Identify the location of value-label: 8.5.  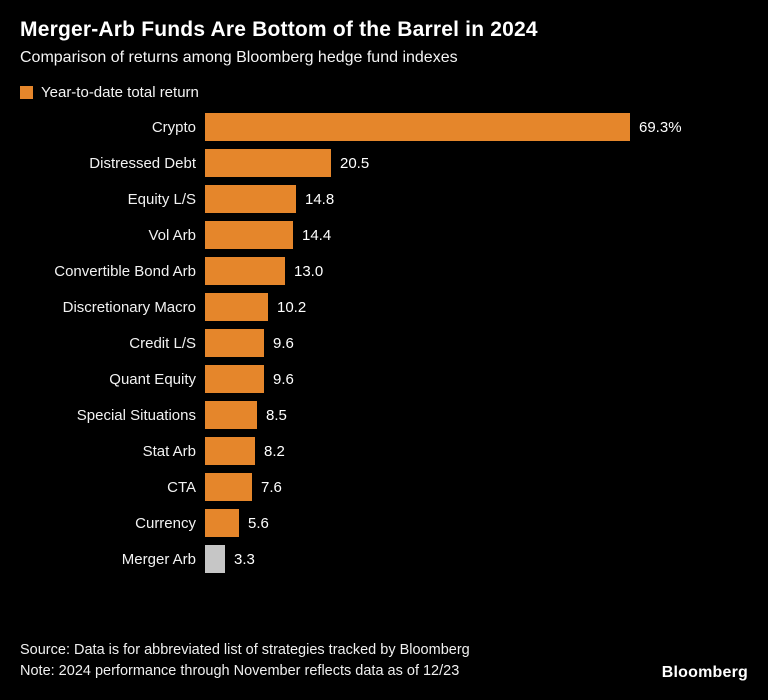
(276, 415).